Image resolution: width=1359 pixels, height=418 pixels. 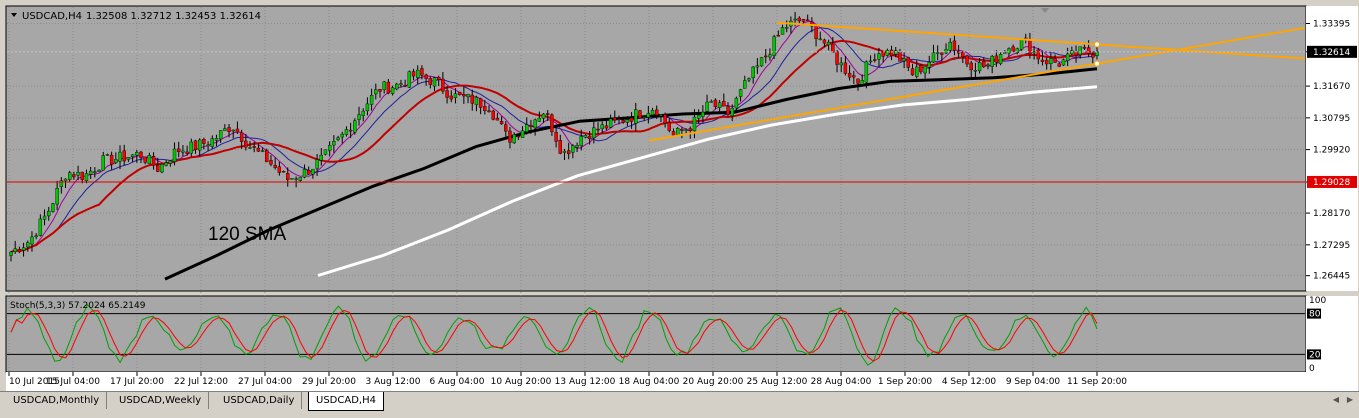 I want to click on x-tick-label: 27 Jul 04:00, so click(x=265, y=382).